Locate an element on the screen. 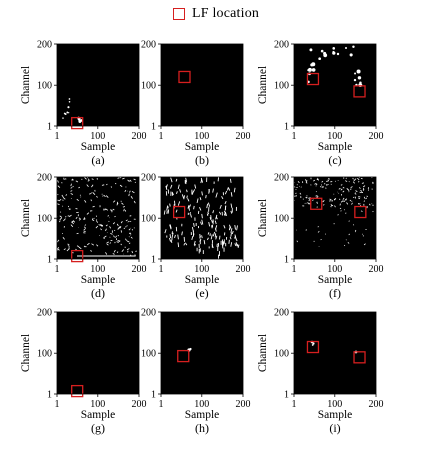 Image resolution: width=442 pixels, height=455 pixels. x-tick-label: 1 is located at coordinates (161, 136).